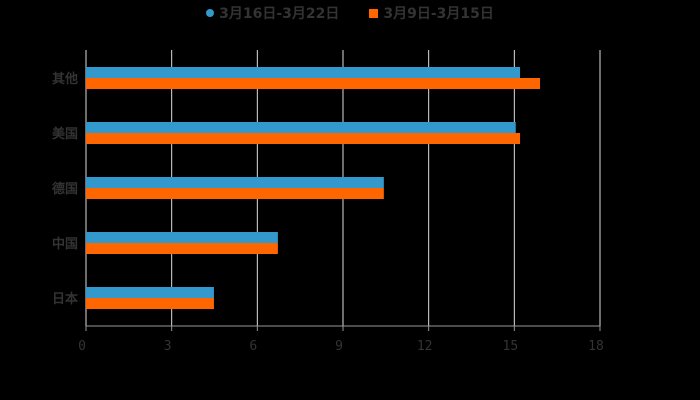 The image size is (700, 400). Describe the element at coordinates (65, 79) in the screenshot. I see `y-category-label: 其他` at that location.